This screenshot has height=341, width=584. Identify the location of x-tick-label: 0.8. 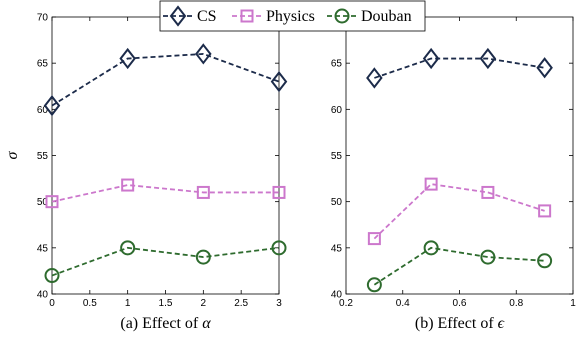
(516, 303).